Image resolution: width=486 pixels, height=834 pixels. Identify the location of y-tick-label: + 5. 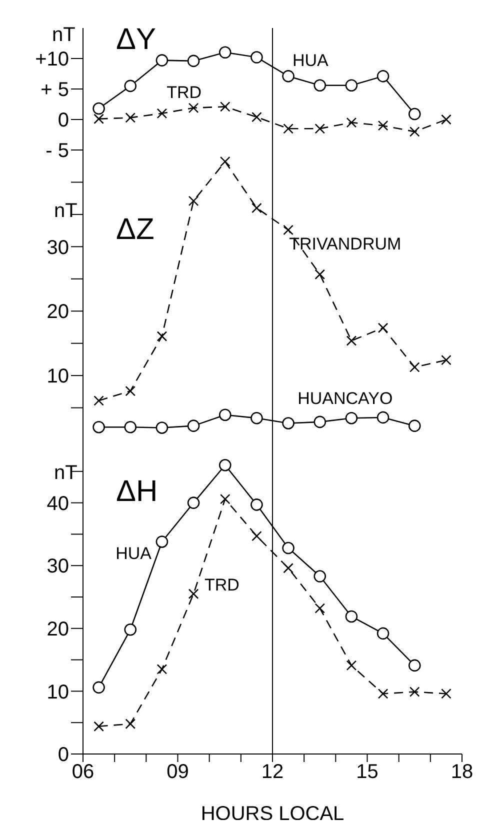
(54, 90).